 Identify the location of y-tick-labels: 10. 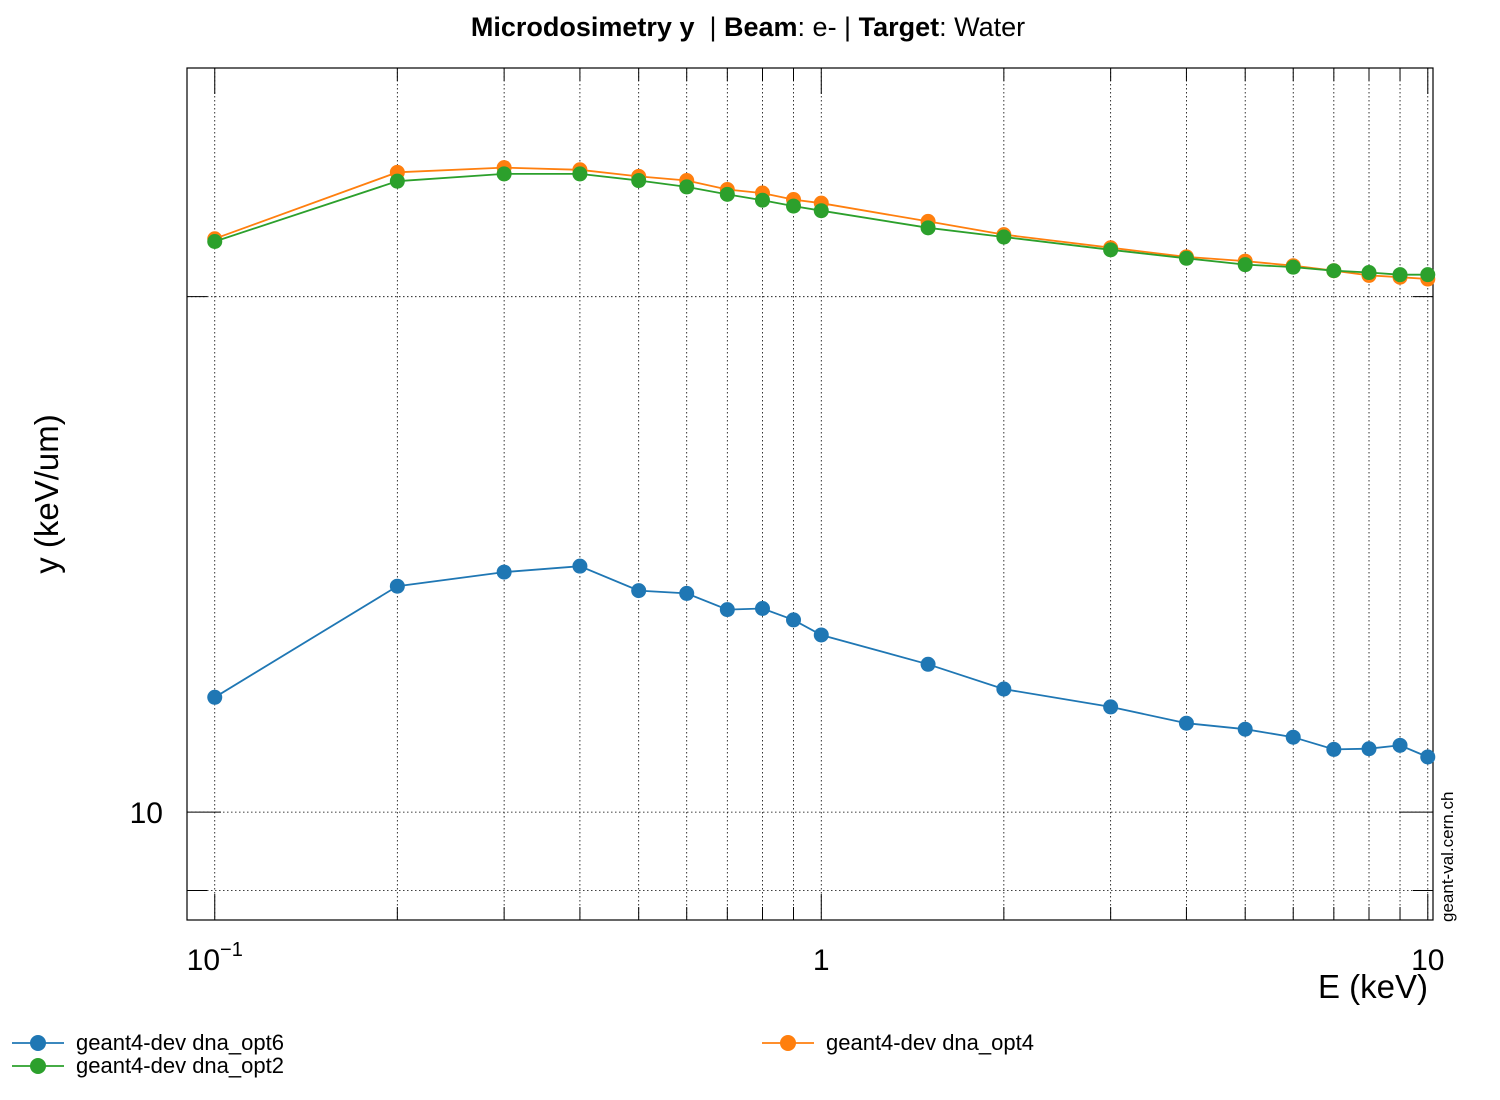
(146, 813).